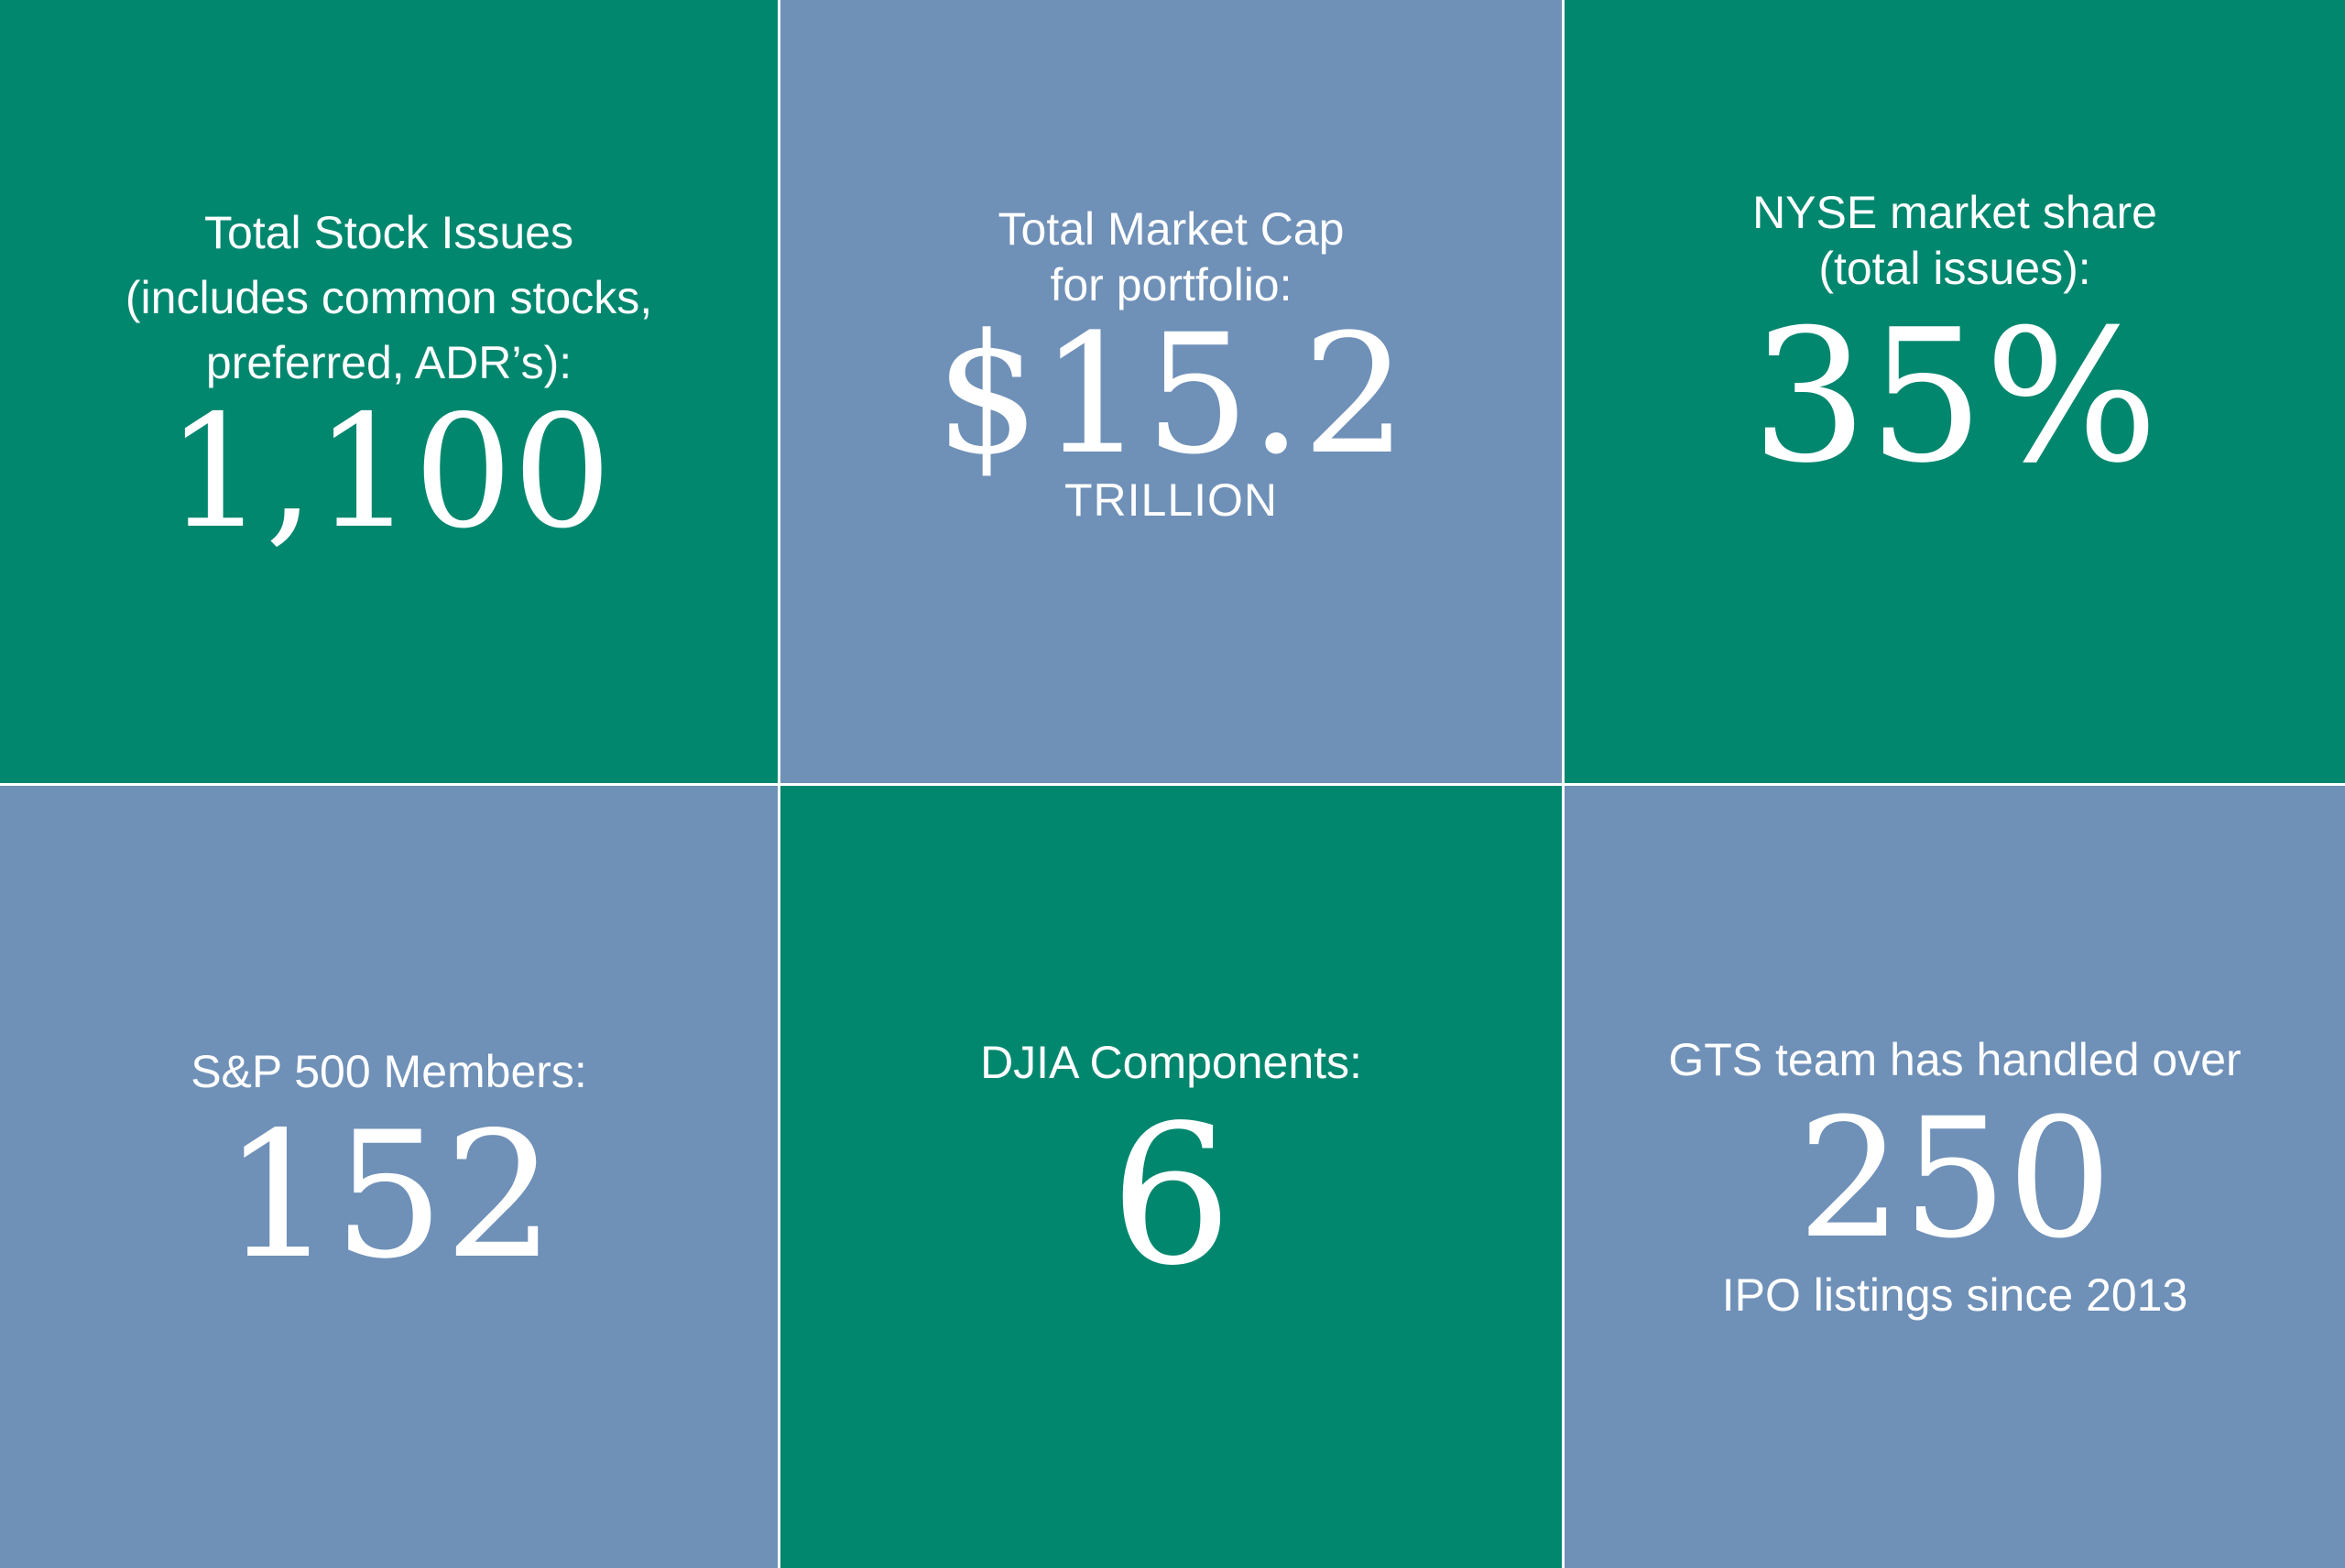 The width and height of the screenshot is (2345, 1568). Describe the element at coordinates (388, 232) in the screenshot. I see `tile-label-line: Total Stock Issues` at that location.